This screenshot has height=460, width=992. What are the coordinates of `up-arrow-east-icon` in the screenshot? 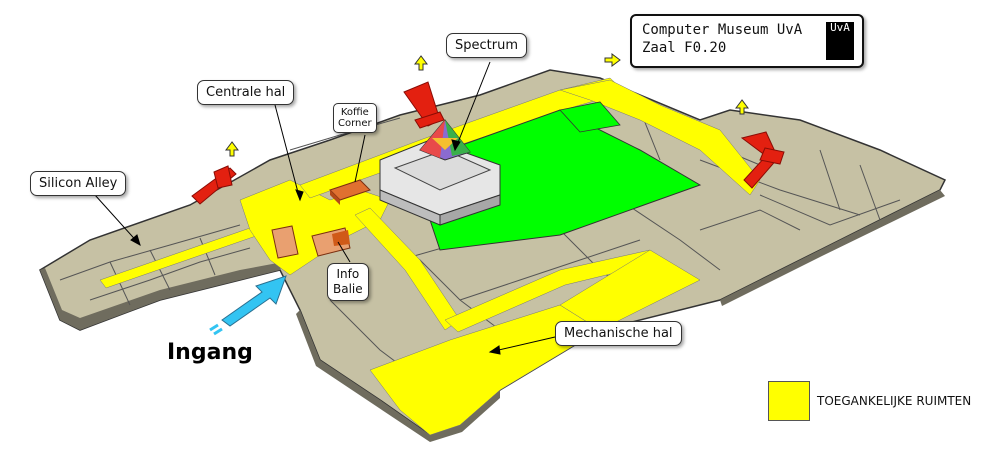 It's located at (742, 107).